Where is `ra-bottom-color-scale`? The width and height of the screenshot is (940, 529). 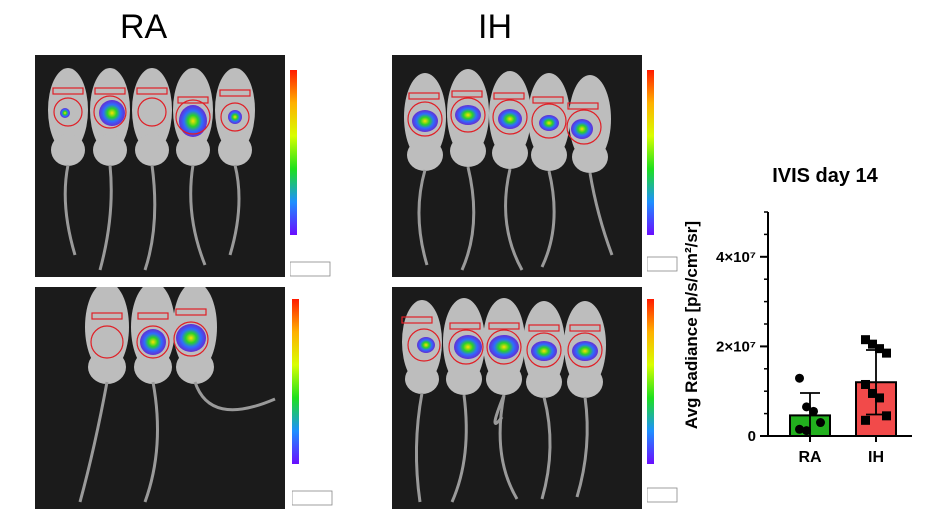 ra-bottom-color-scale is located at coordinates (312, 402).